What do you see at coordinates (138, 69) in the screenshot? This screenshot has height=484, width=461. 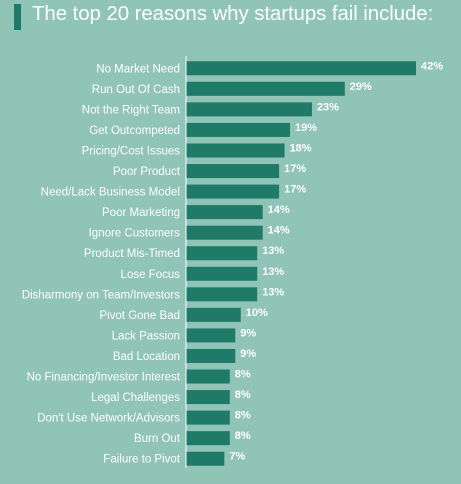 I see `category-label: No Market Need` at bounding box center [138, 69].